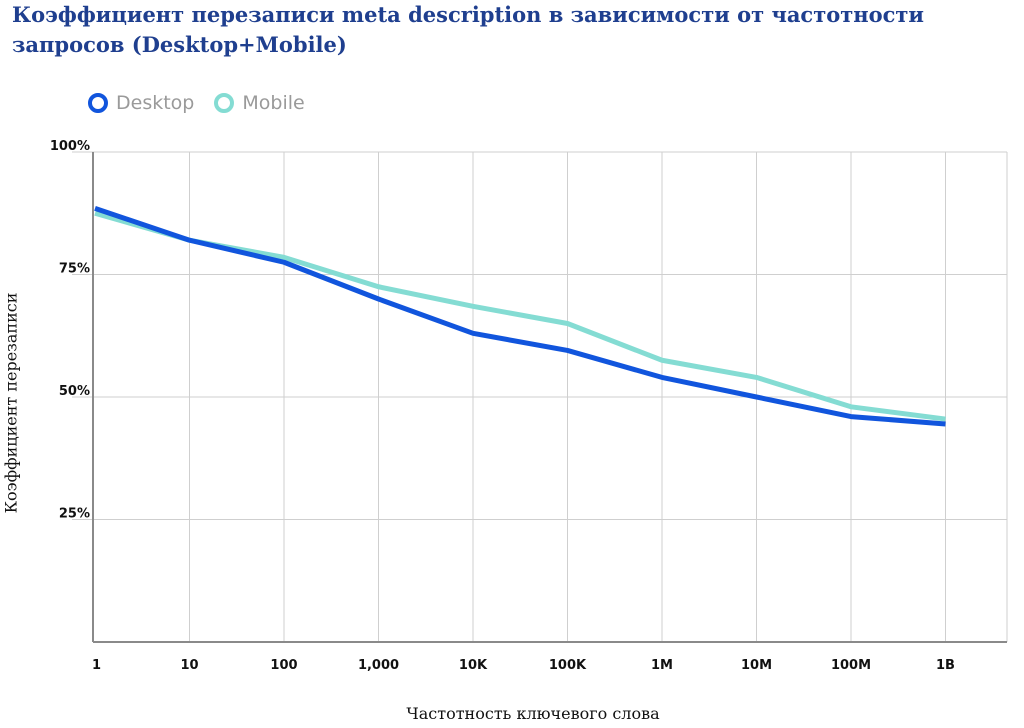  What do you see at coordinates (155, 103) in the screenshot?
I see `legend-label-desktop: Desktop` at bounding box center [155, 103].